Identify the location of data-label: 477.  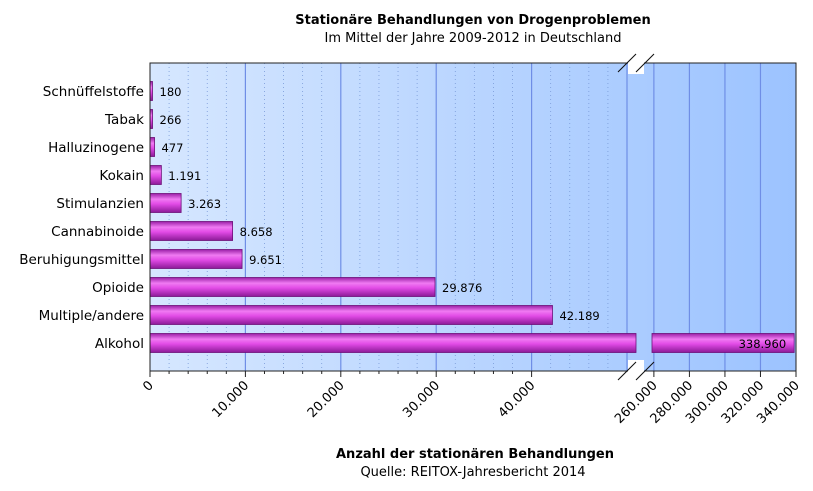
(173, 148).